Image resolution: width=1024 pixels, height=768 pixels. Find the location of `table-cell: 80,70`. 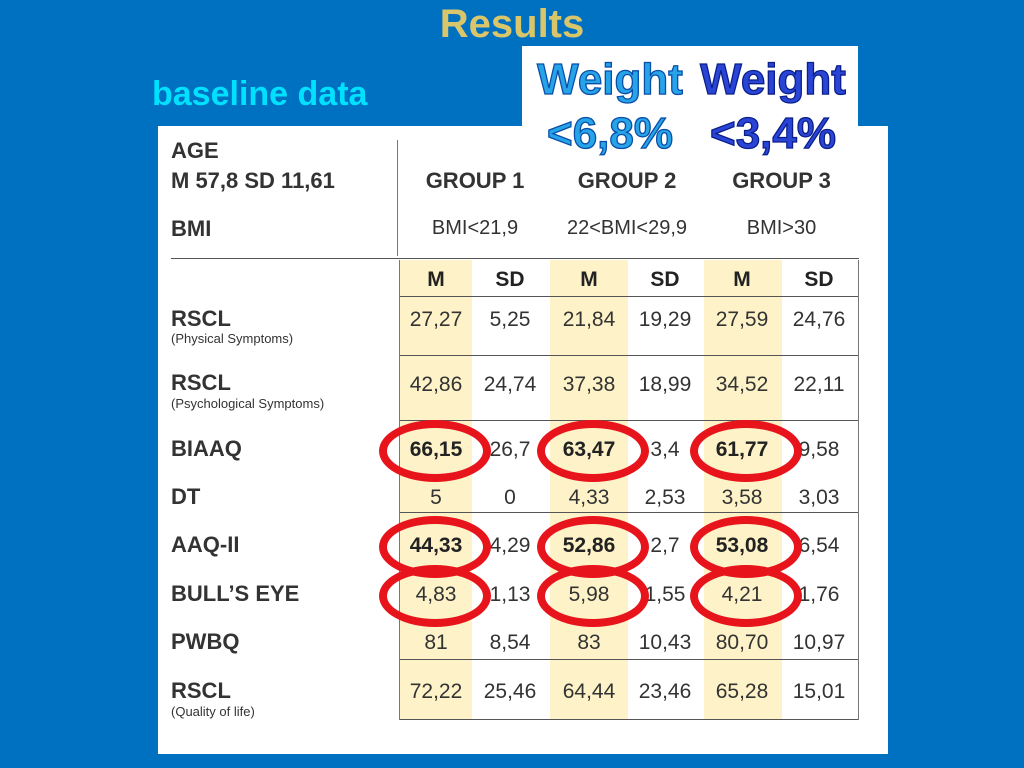

table-cell: 80,70 is located at coordinates (742, 642).